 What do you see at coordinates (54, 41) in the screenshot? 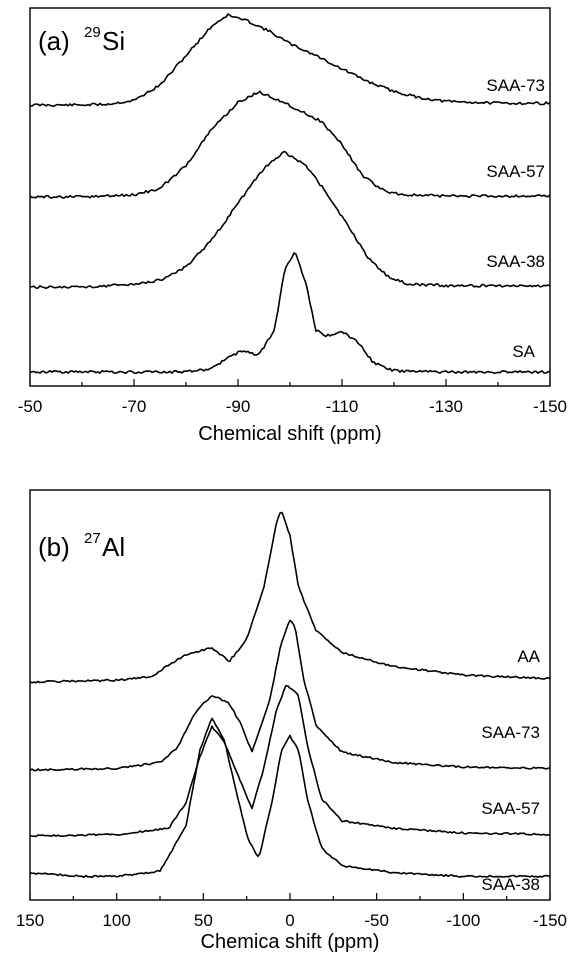
I see `panel-a-label: (a)` at bounding box center [54, 41].